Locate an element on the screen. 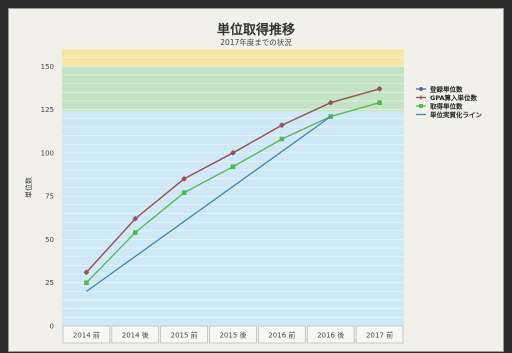 This screenshot has width=512, height=353. y-axis-label: 単位数 is located at coordinates (28, 187).